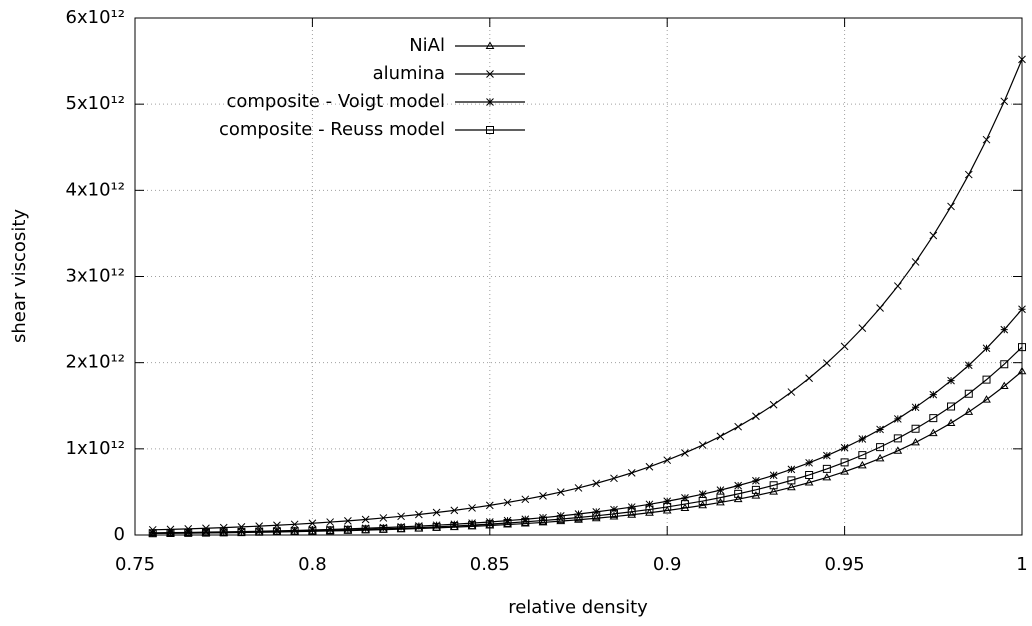 This screenshot has height=626, width=1032. What do you see at coordinates (135, 564) in the screenshot?
I see `x-tick-label: 0.75` at bounding box center [135, 564].